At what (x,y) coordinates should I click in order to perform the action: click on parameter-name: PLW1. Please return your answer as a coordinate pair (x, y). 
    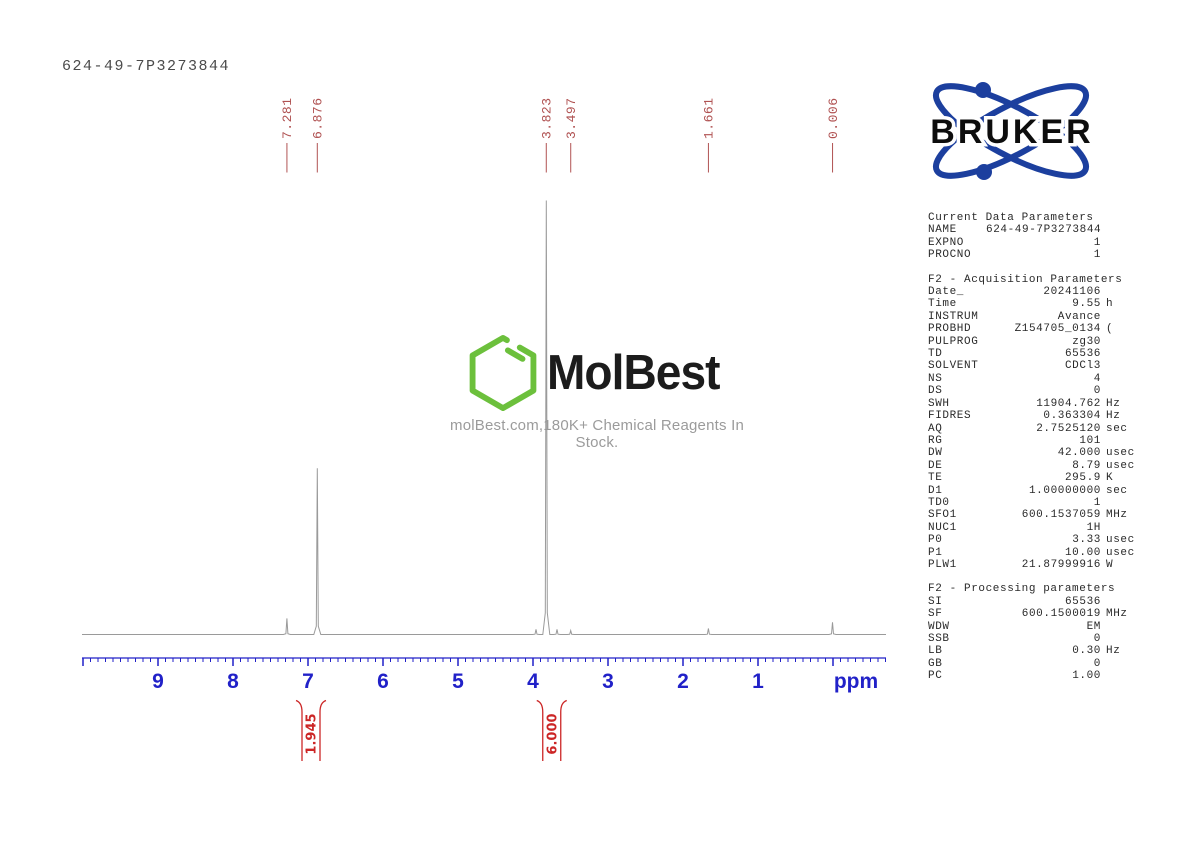
    Looking at the image, I should click on (942, 564).